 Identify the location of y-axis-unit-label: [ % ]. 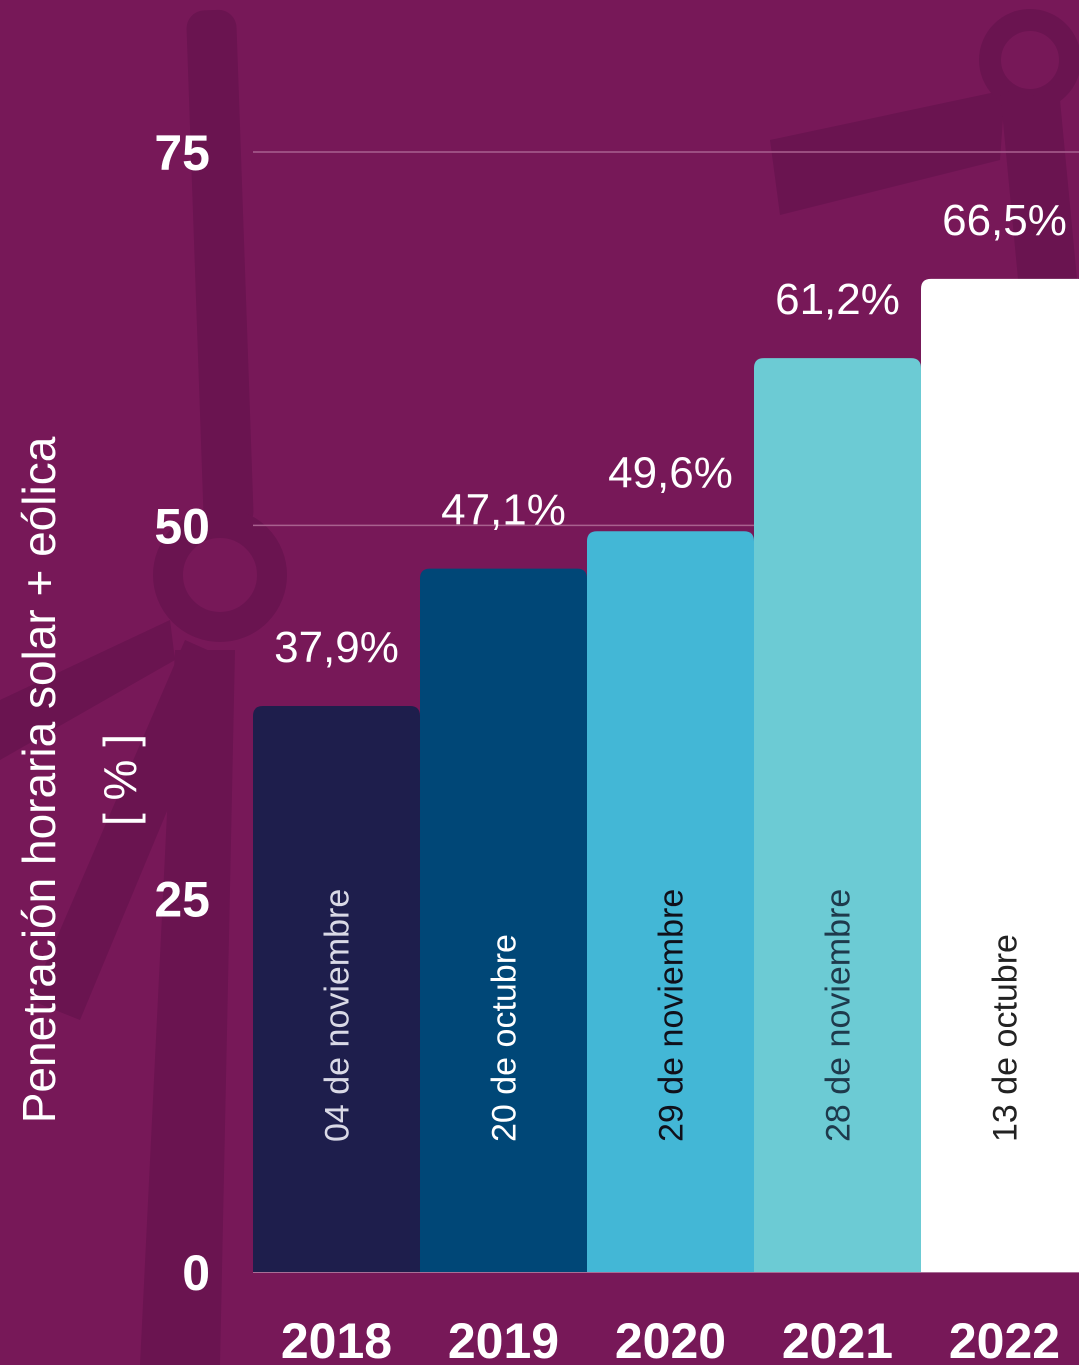
(120, 780).